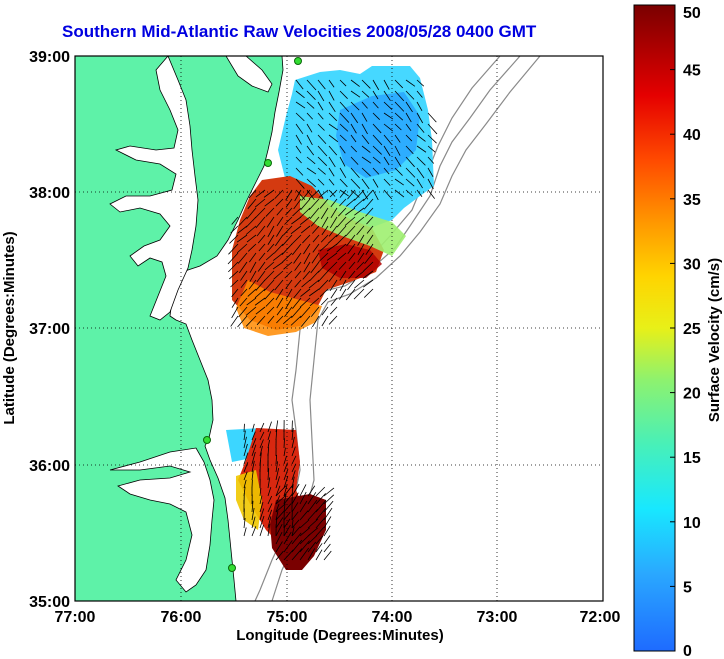  I want to click on lon-tick-label: 75:00, so click(287, 617).